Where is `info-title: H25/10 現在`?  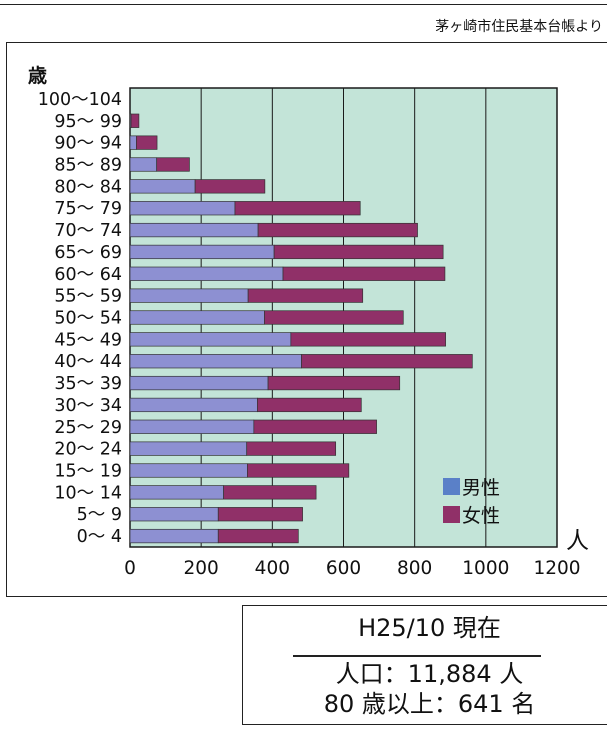
info-title: H25/10 現在 is located at coordinates (429, 628).